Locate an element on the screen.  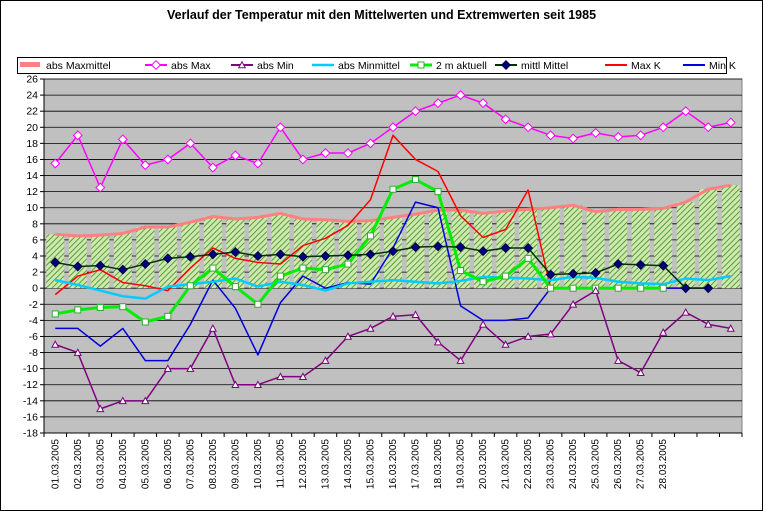
y-tick-label: -2 is located at coordinates (33, 305).